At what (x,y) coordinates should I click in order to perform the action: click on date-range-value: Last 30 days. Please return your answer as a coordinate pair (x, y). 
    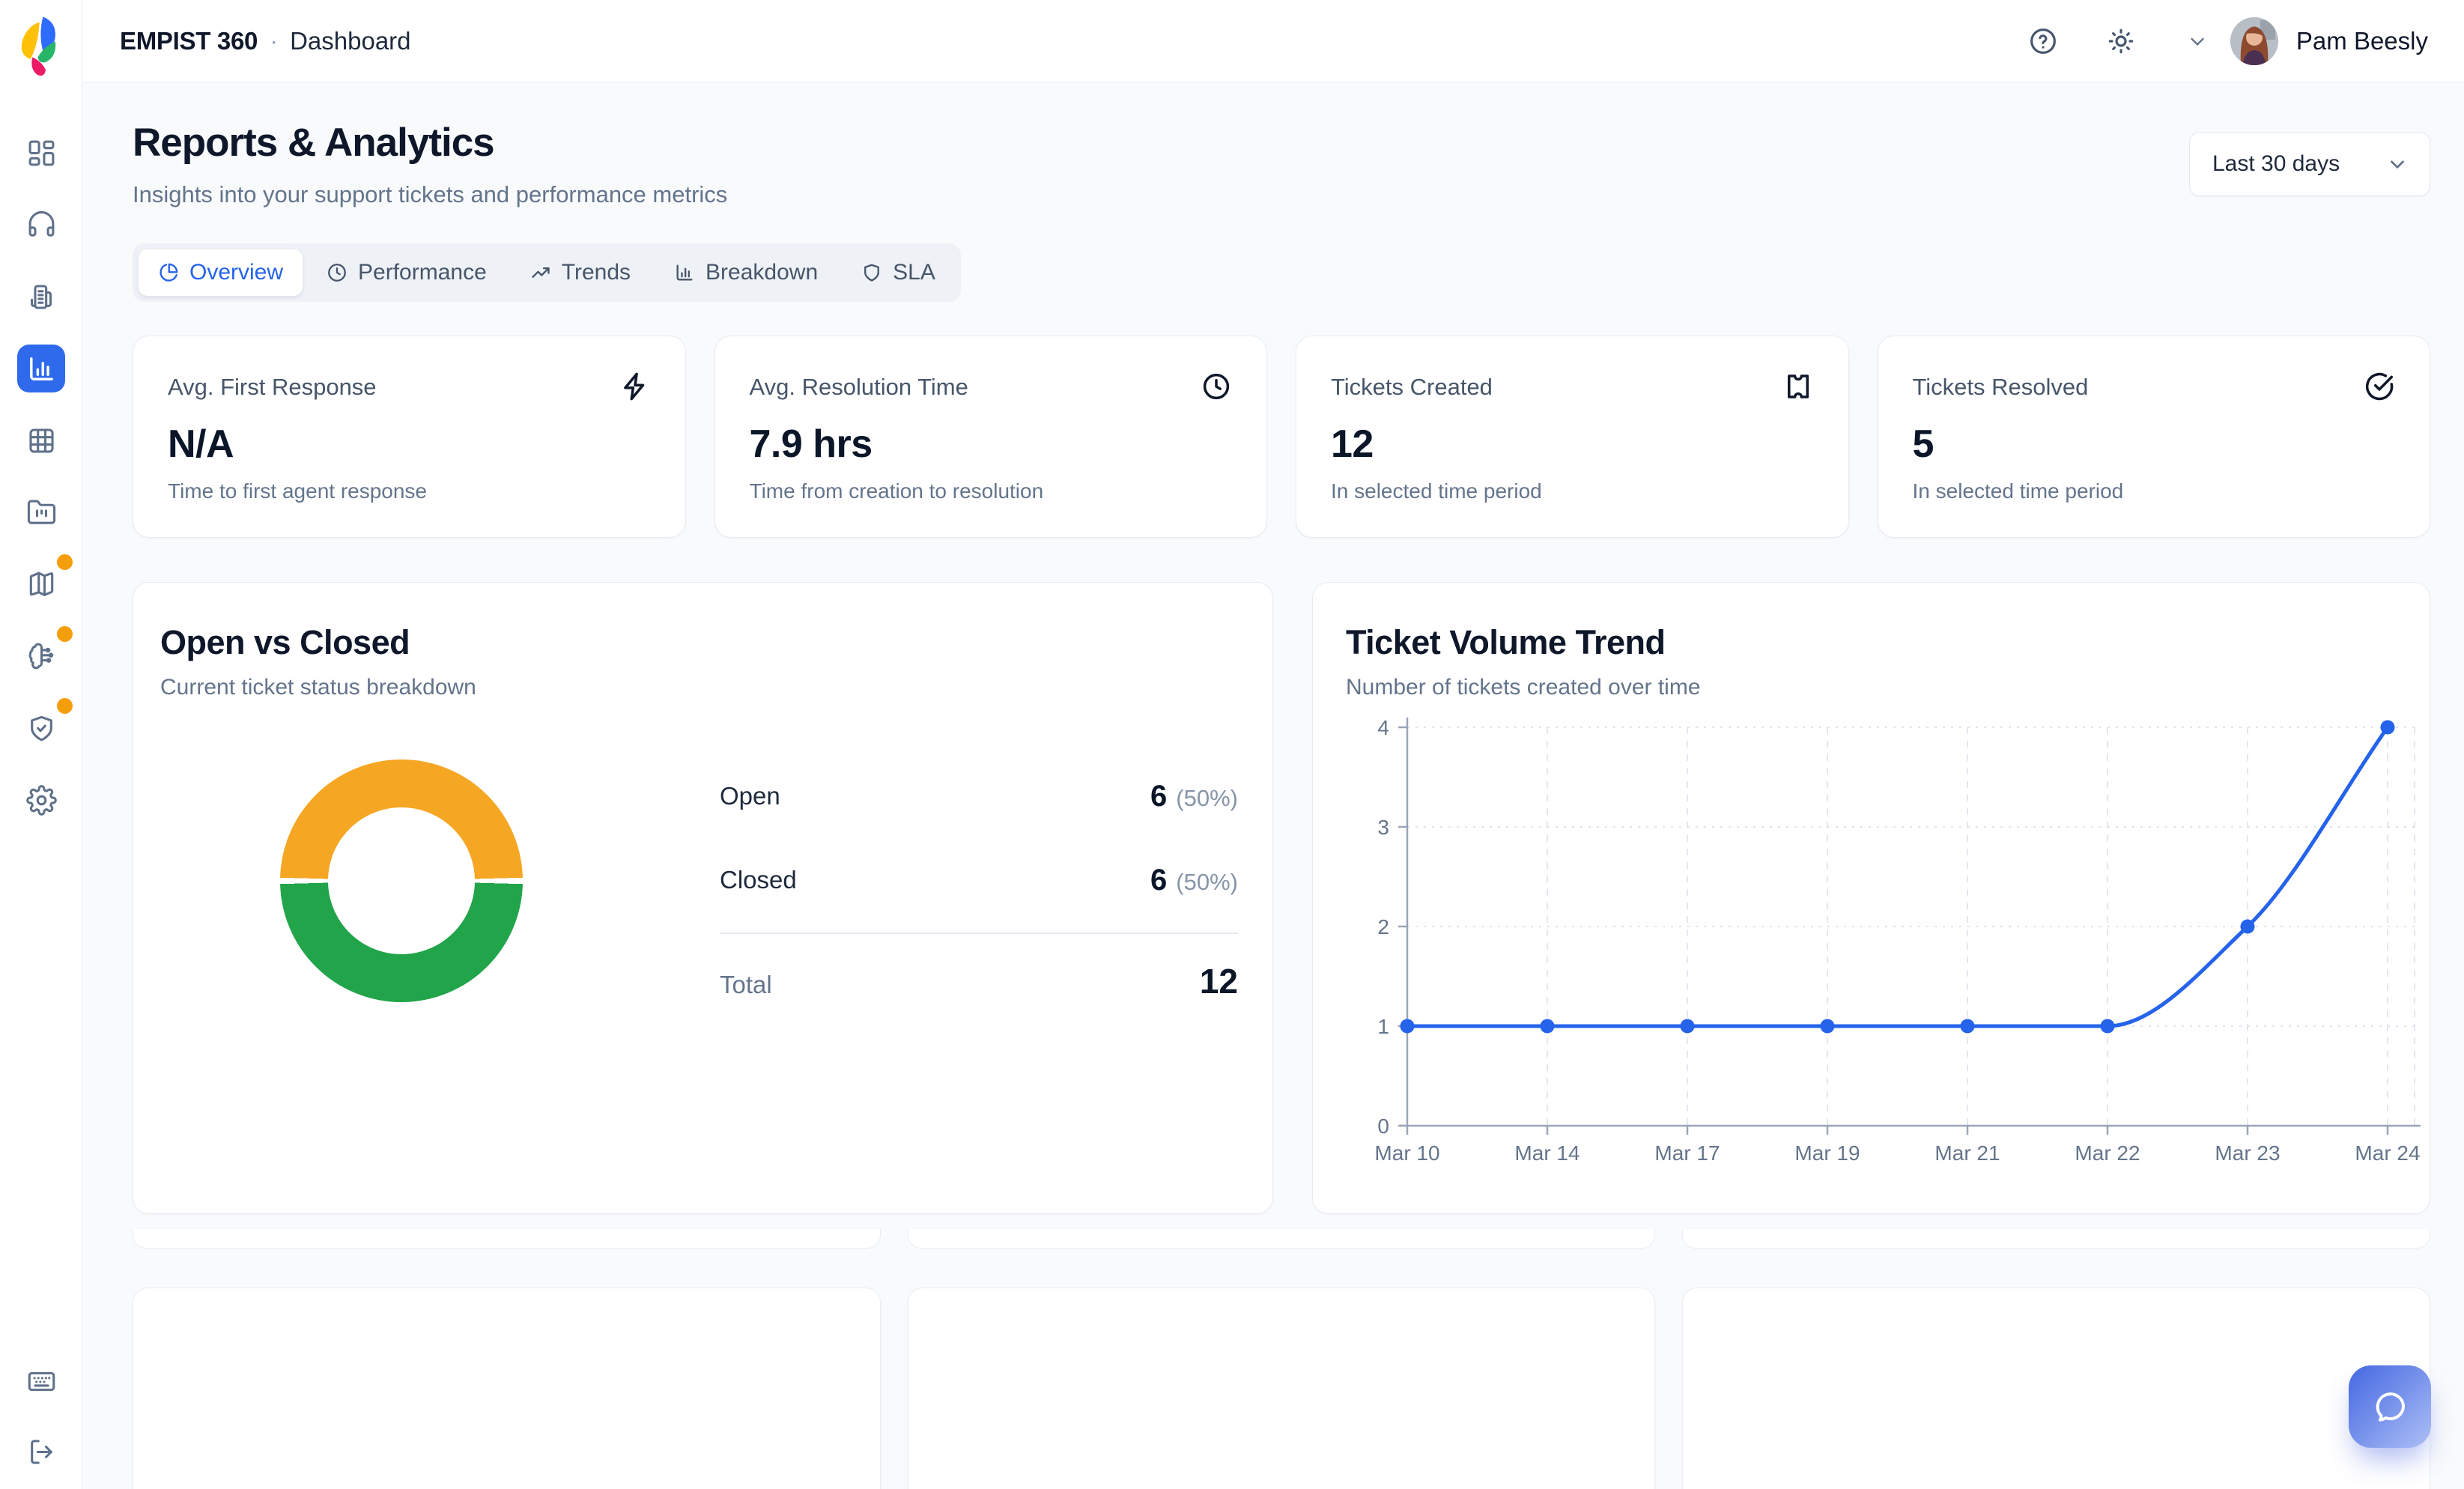
    Looking at the image, I should click on (2276, 164).